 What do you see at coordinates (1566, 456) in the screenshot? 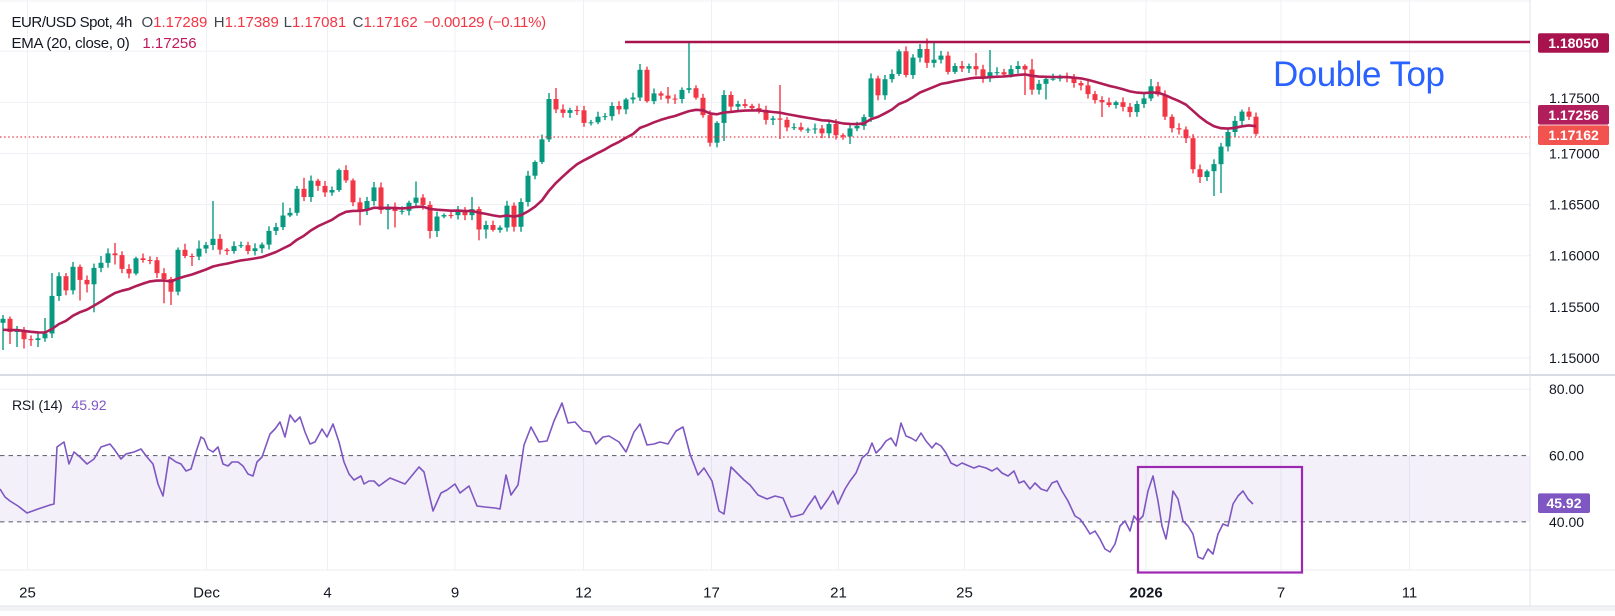
I see `svg-text: 60.00` at bounding box center [1566, 456].